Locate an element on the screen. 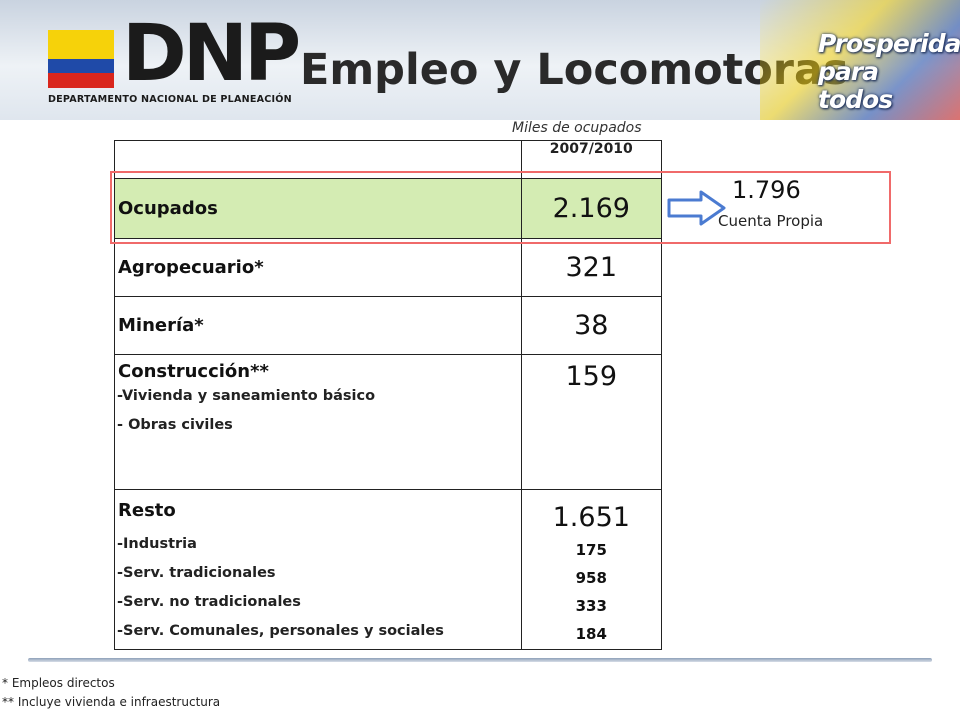 This screenshot has width=960, height=720. badge-line-2: para todos is located at coordinates (855, 85).